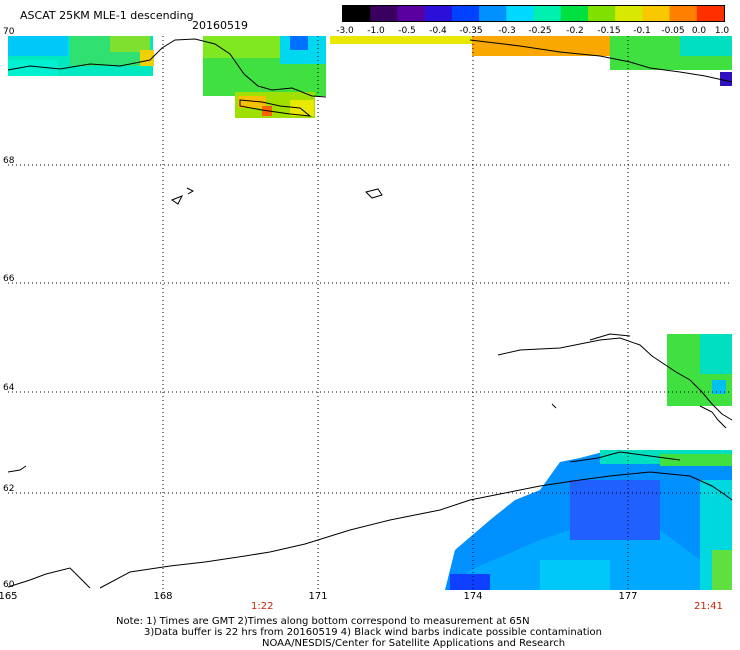 The image size is (740, 650). What do you see at coordinates (9, 596) in the screenshot?
I see `lon-label: 165` at bounding box center [9, 596].